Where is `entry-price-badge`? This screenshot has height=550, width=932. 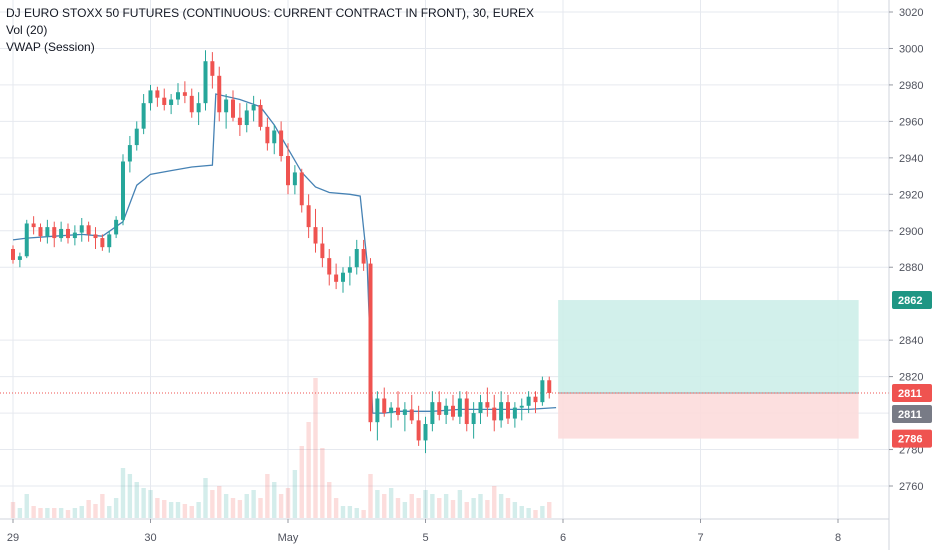 entry-price-badge is located at coordinates (912, 414).